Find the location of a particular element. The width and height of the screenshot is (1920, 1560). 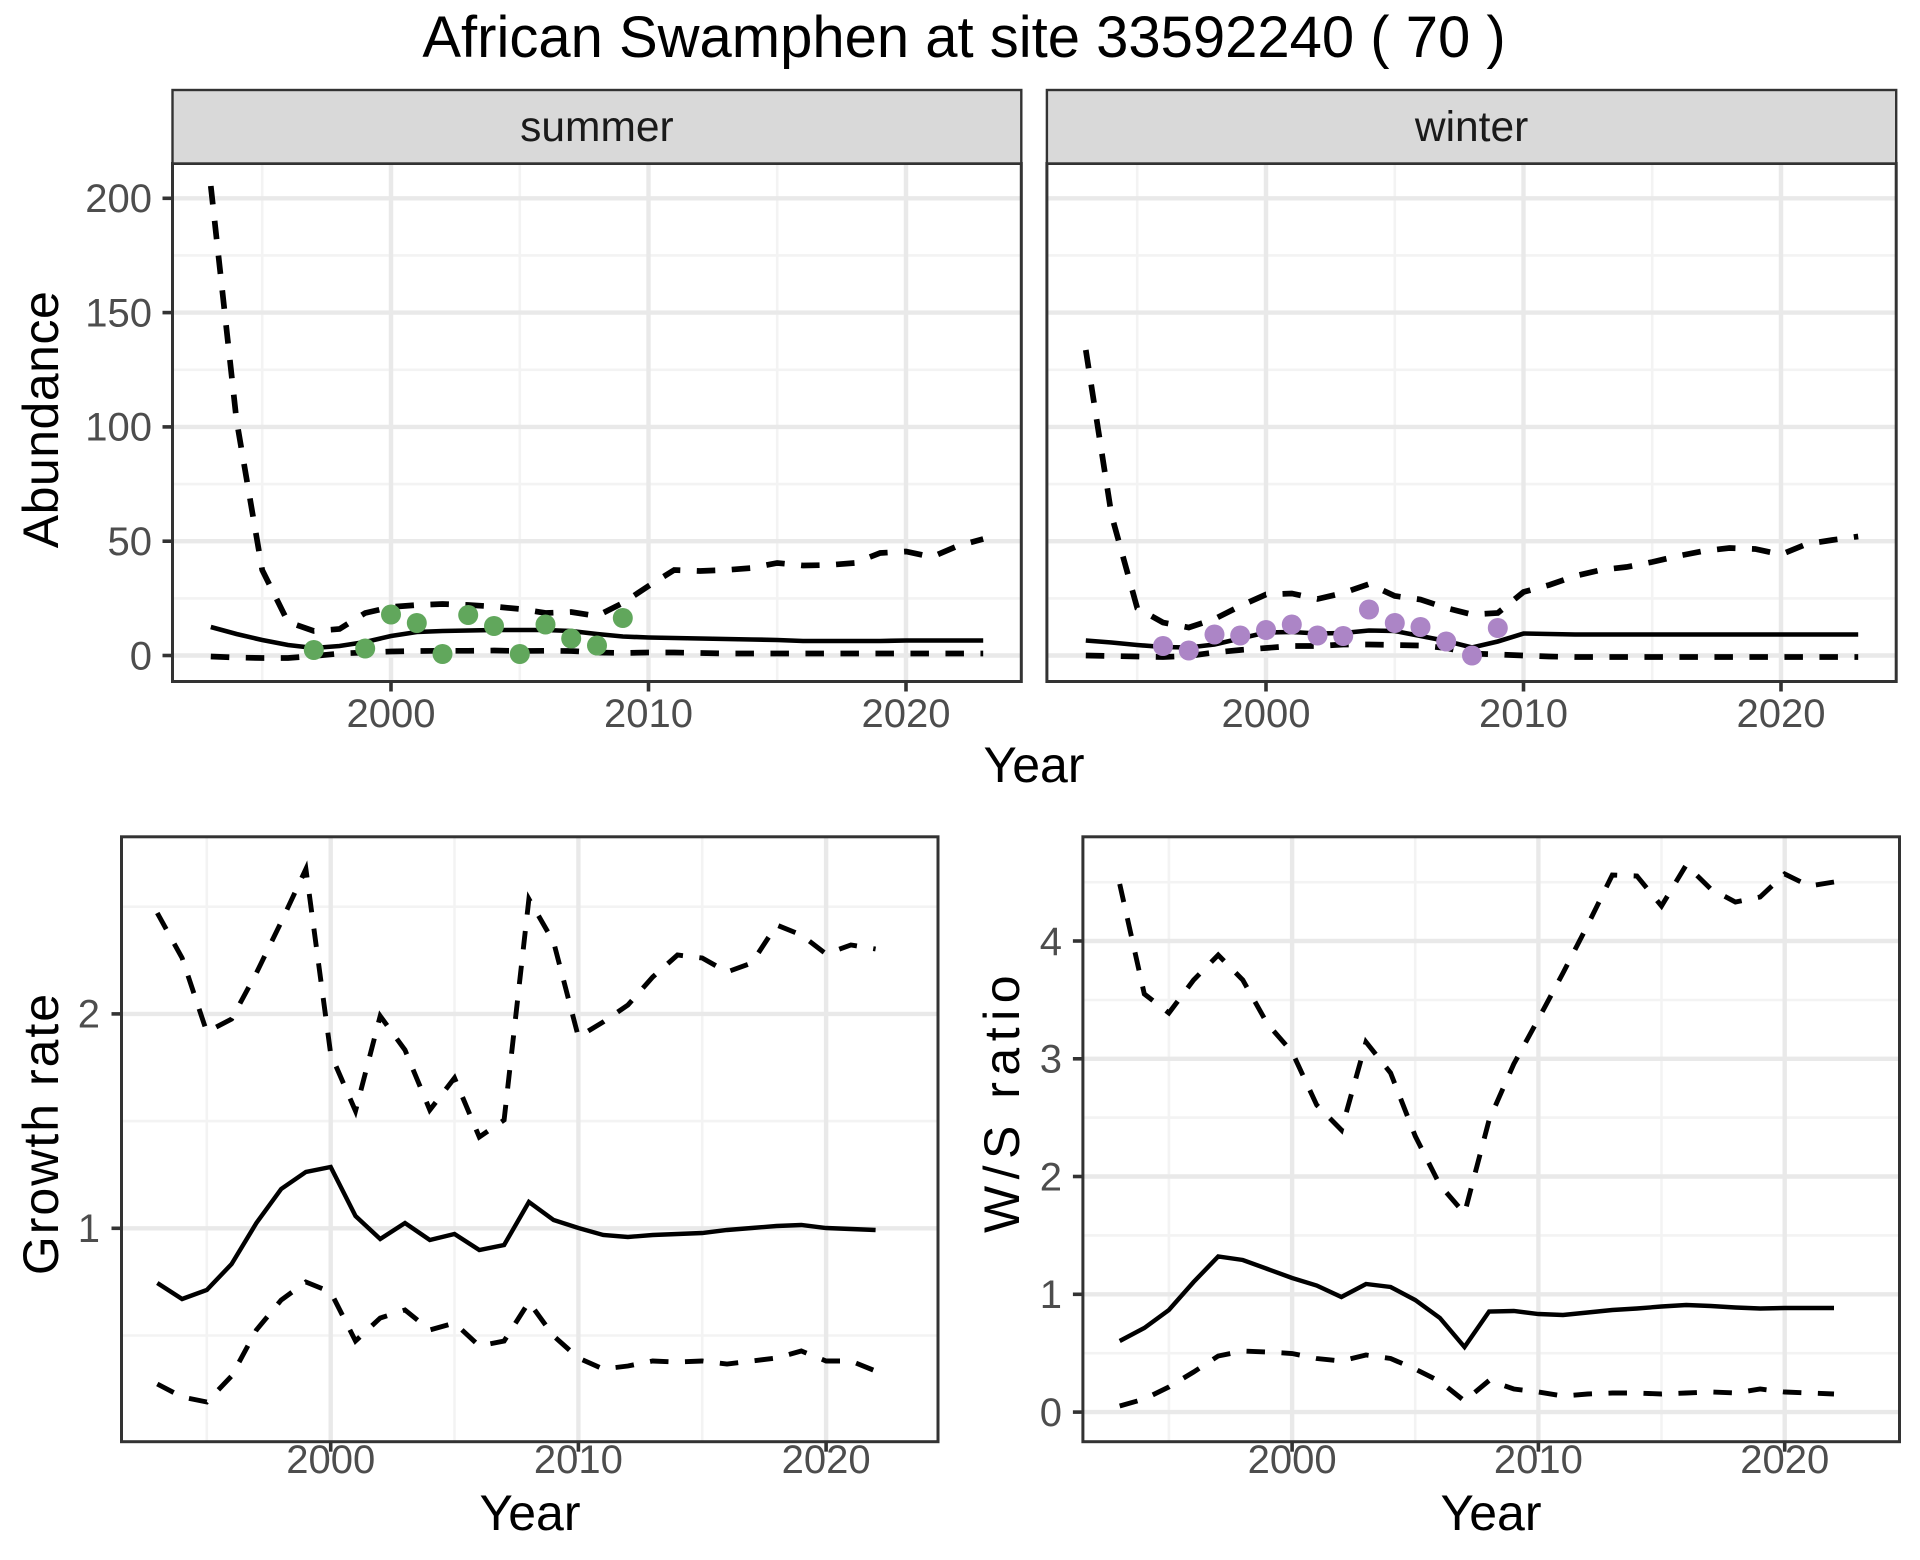

svg-text: summer is located at coordinates (596, 127).